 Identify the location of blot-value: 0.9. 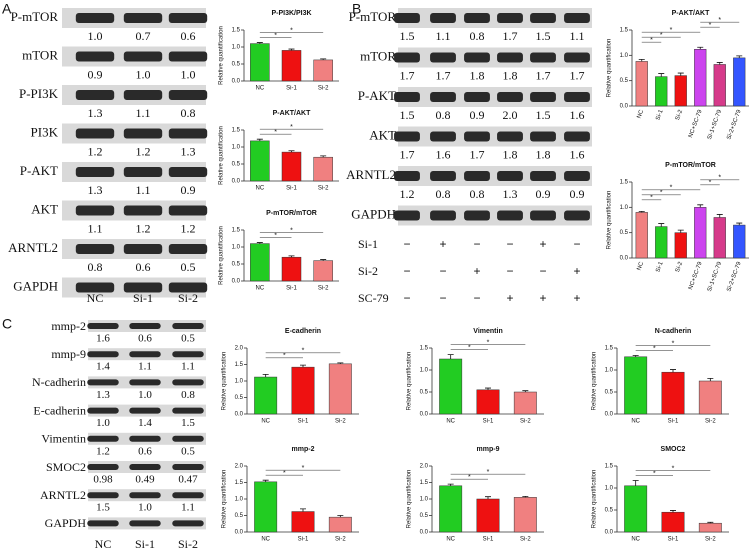
(477, 115).